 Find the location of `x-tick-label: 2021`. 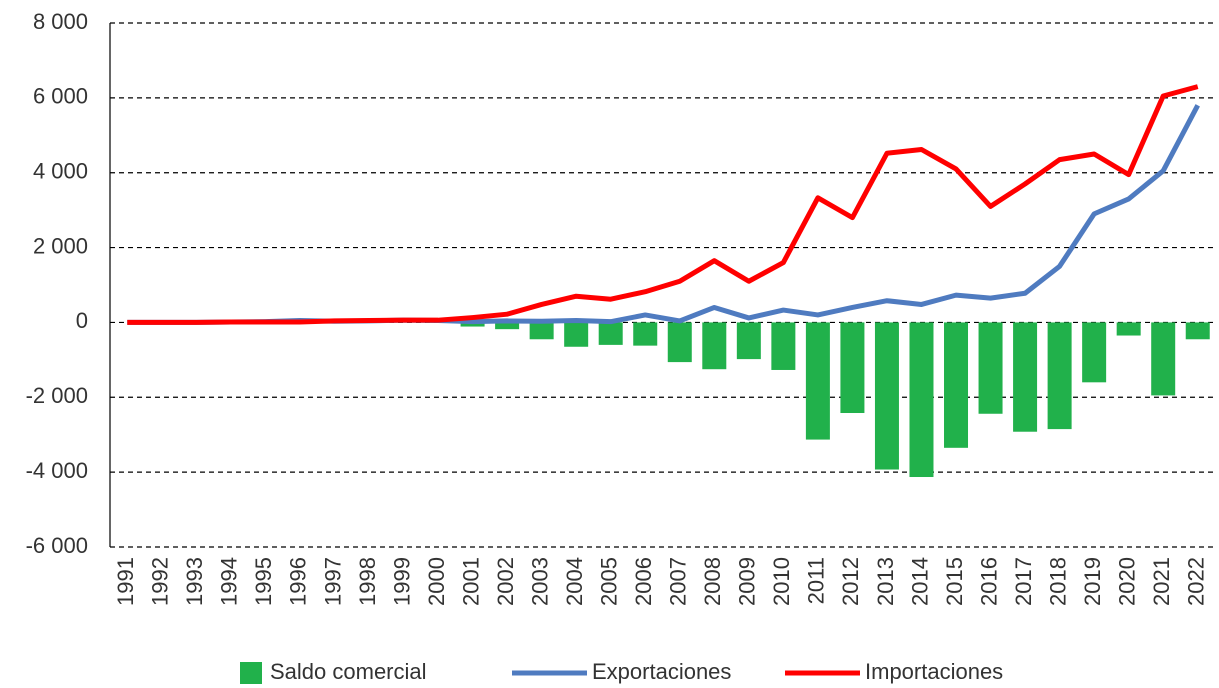

x-tick-label: 2021 is located at coordinates (1161, 581).